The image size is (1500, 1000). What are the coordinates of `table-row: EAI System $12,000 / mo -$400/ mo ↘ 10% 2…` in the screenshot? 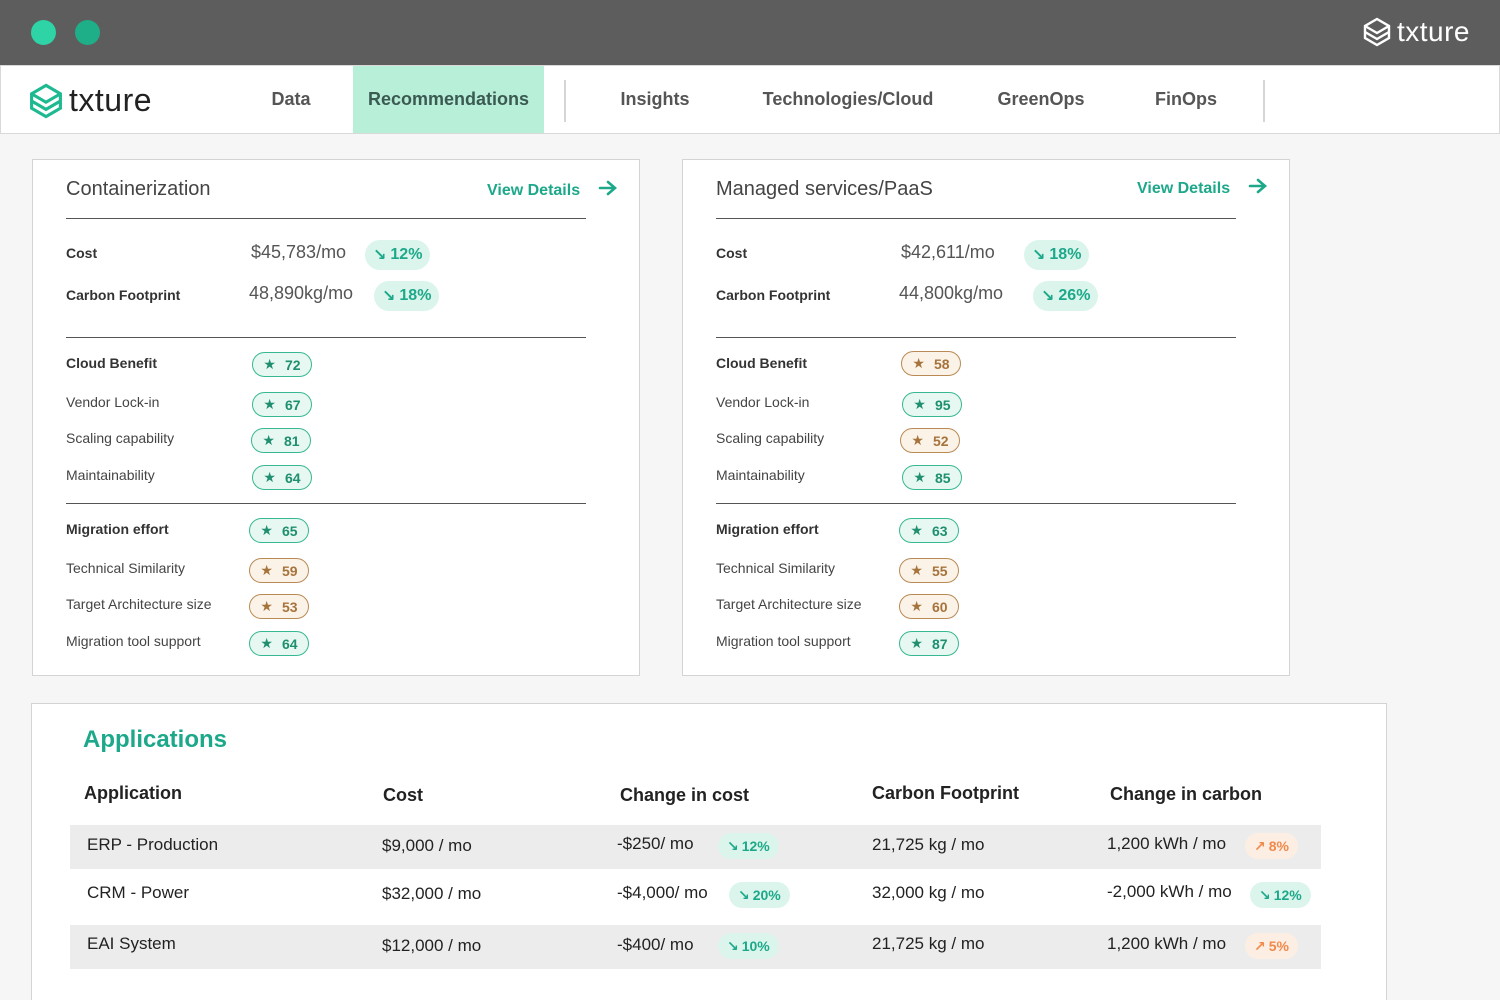 It's located at (695, 947).